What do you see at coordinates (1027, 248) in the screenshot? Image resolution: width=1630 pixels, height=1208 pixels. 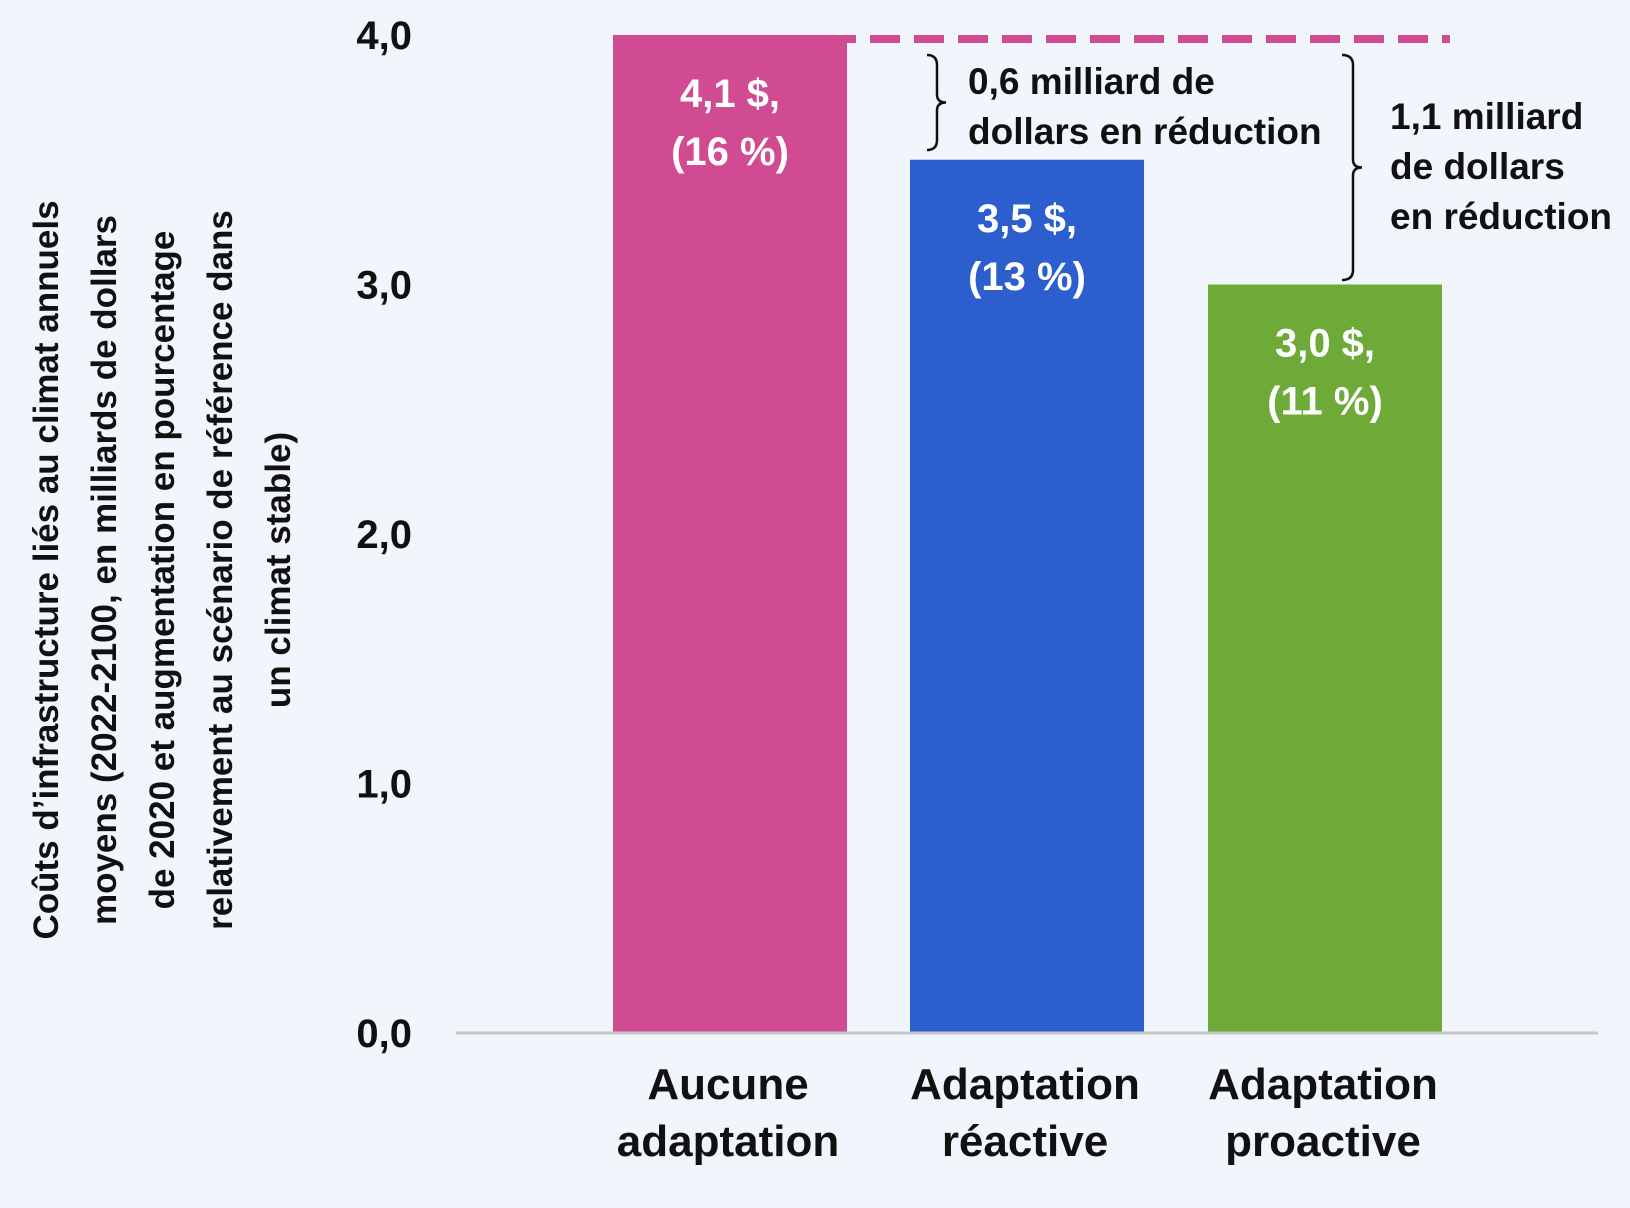 I see `bar-value-label: 3,5 $, (13 %)` at bounding box center [1027, 248].